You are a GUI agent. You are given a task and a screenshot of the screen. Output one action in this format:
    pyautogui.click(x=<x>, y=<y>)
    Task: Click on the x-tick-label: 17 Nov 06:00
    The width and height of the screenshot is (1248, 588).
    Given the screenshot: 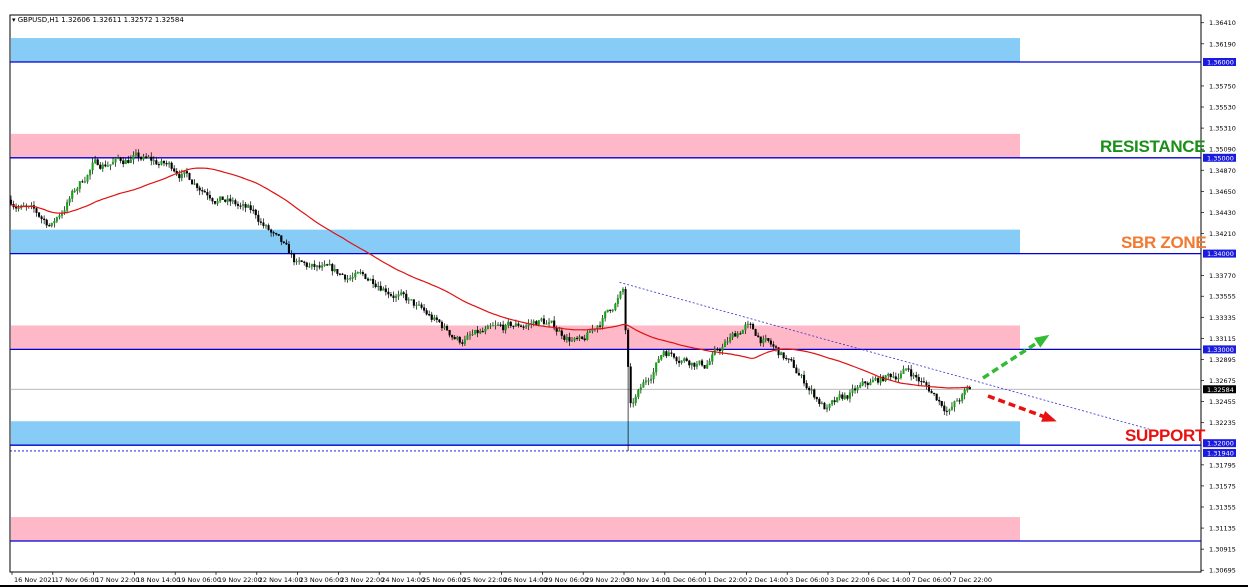 What is the action you would take?
    pyautogui.click(x=77, y=580)
    